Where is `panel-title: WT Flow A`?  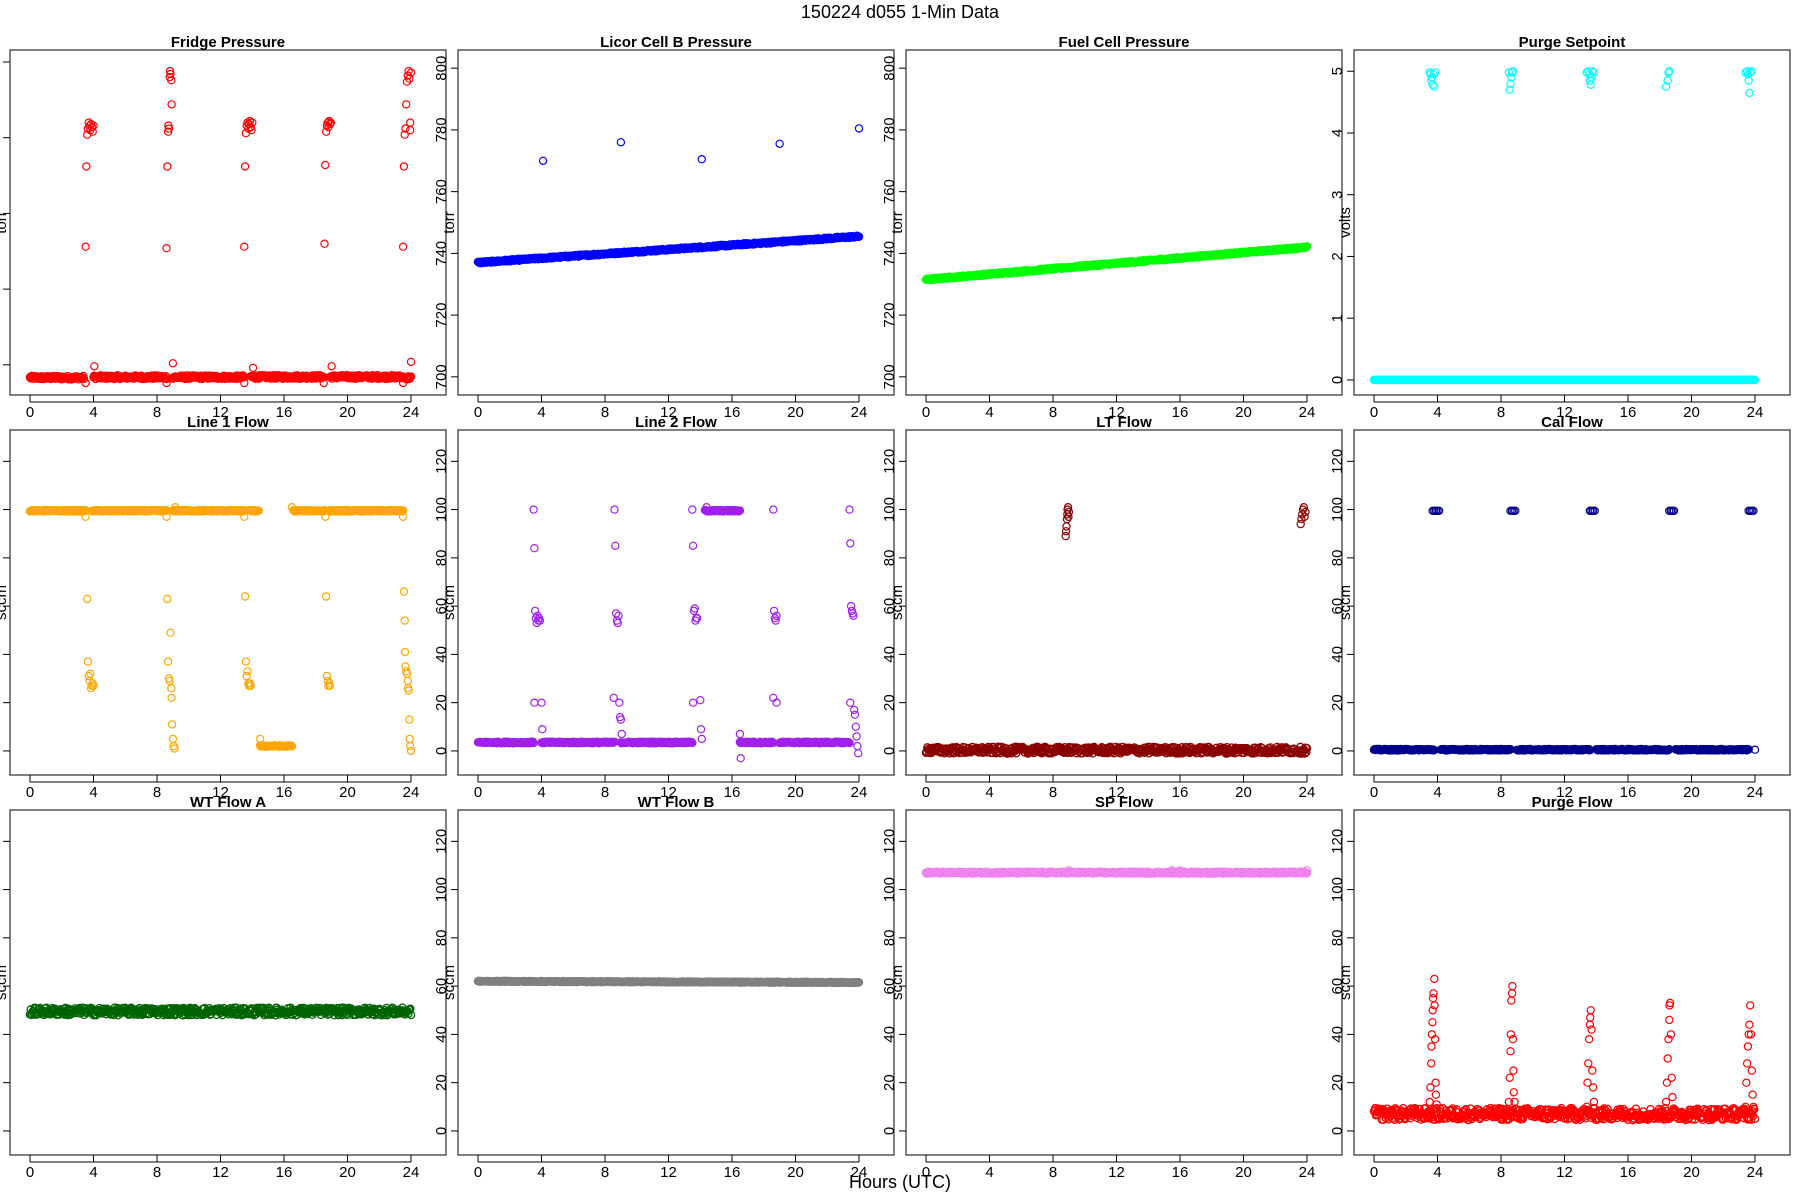 panel-title: WT Flow A is located at coordinates (228, 802).